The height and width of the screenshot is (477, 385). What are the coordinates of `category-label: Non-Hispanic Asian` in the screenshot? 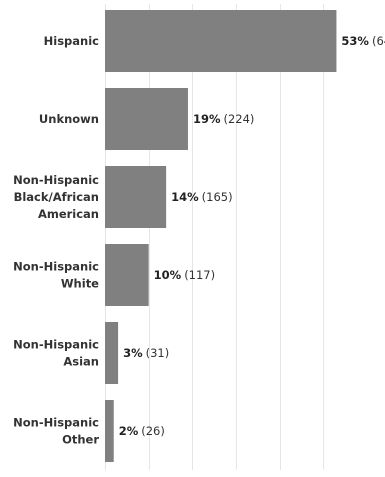 It's located at (56, 353).